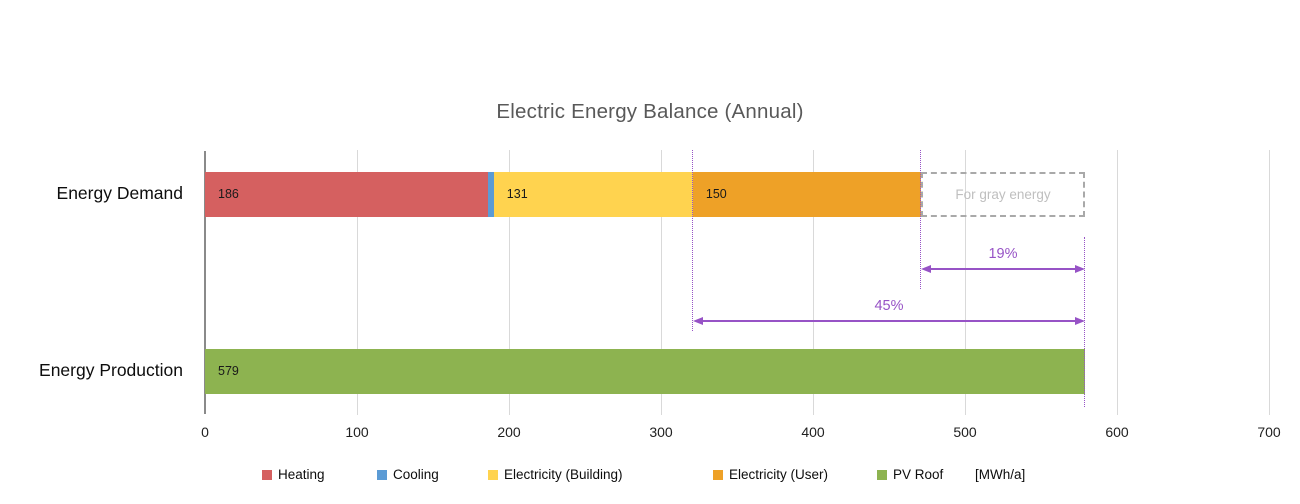 Image resolution: width=1300 pixels, height=504 pixels. What do you see at coordinates (661, 432) in the screenshot?
I see `x-axis-tick-label-300: 300` at bounding box center [661, 432].